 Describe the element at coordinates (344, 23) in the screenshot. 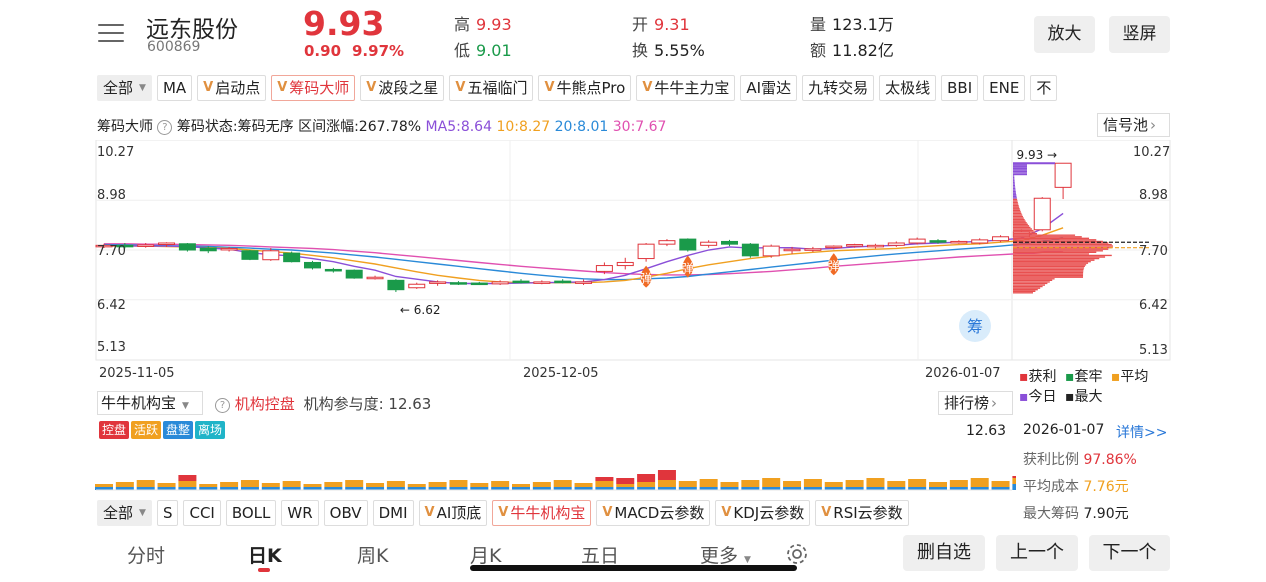

I see `current-price: 9.93` at that location.